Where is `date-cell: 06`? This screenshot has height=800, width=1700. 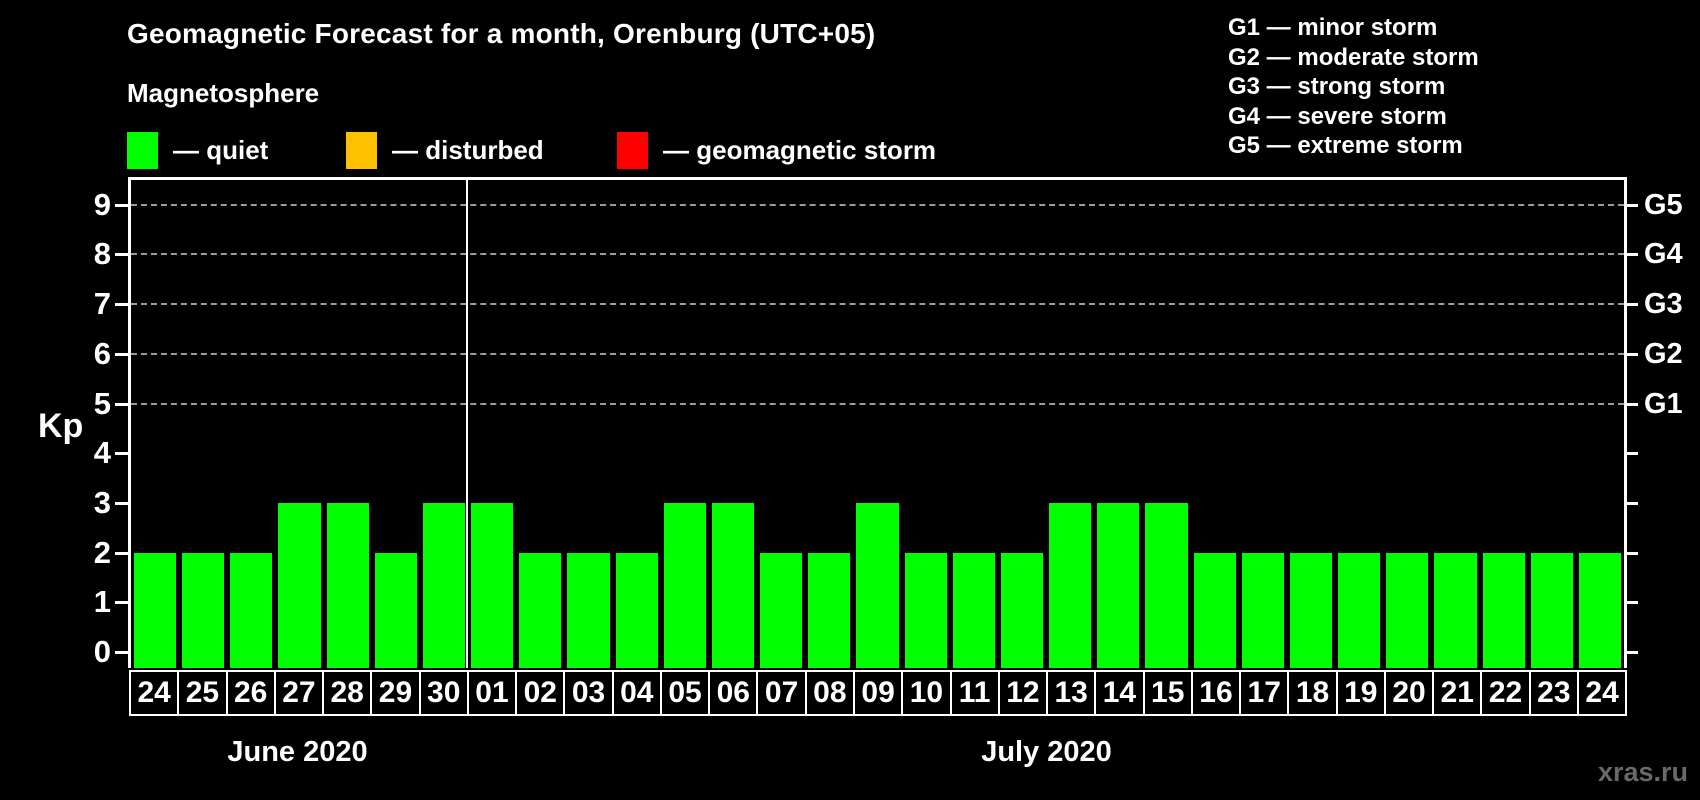 date-cell: 06 is located at coordinates (733, 693).